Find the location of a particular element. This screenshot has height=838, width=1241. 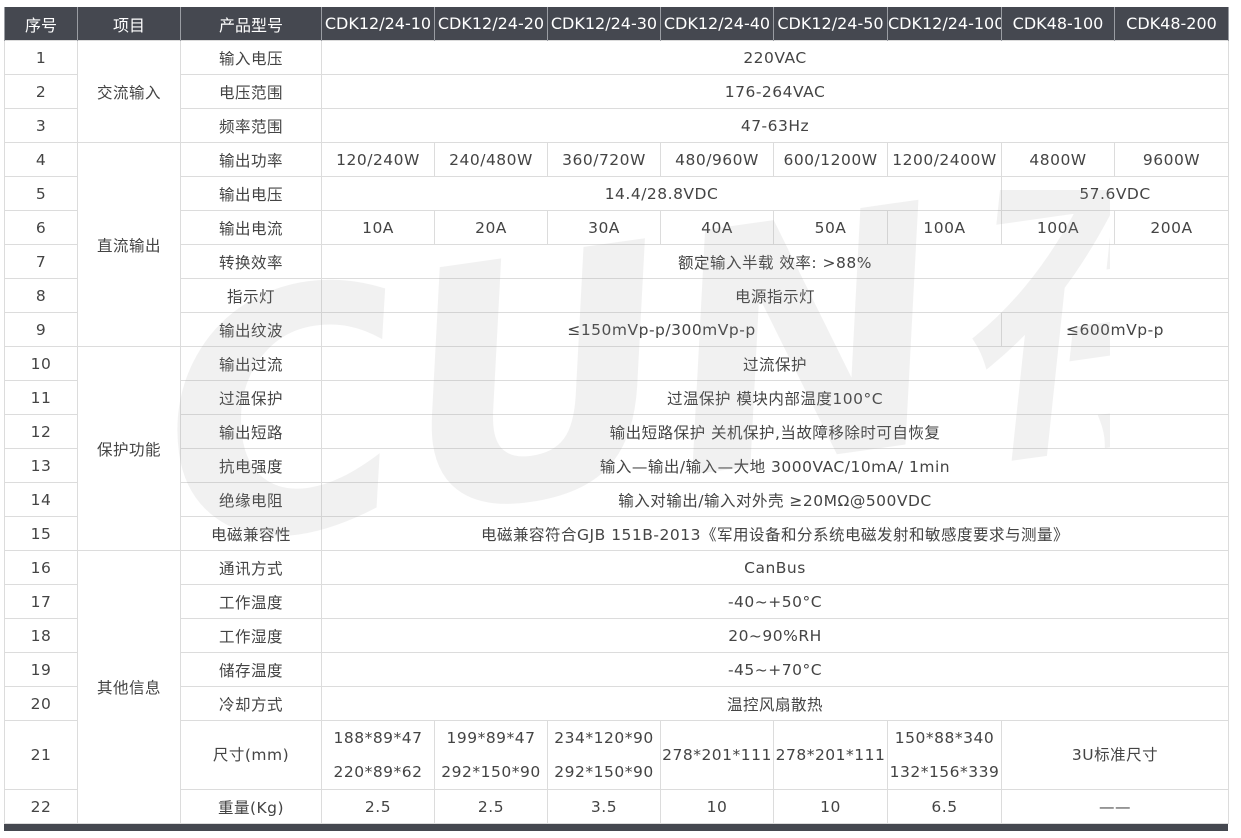

table-row: 17 工作温度 -40~+50°C is located at coordinates (616, 601).